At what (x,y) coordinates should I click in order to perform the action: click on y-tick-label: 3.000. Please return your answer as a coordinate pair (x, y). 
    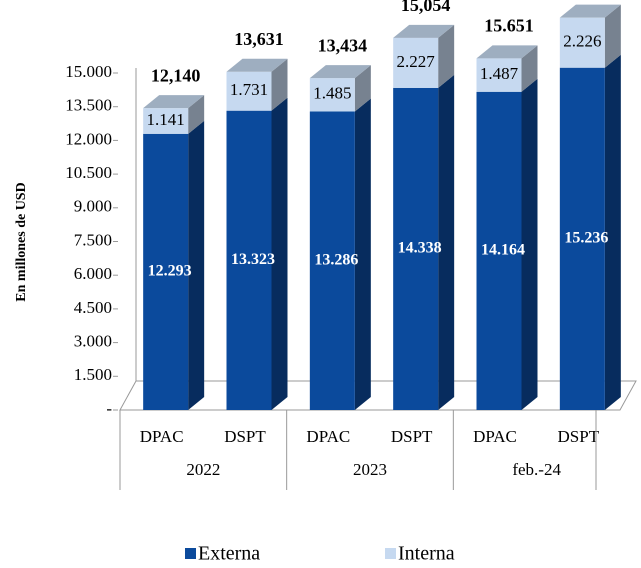
    Looking at the image, I should click on (93, 341).